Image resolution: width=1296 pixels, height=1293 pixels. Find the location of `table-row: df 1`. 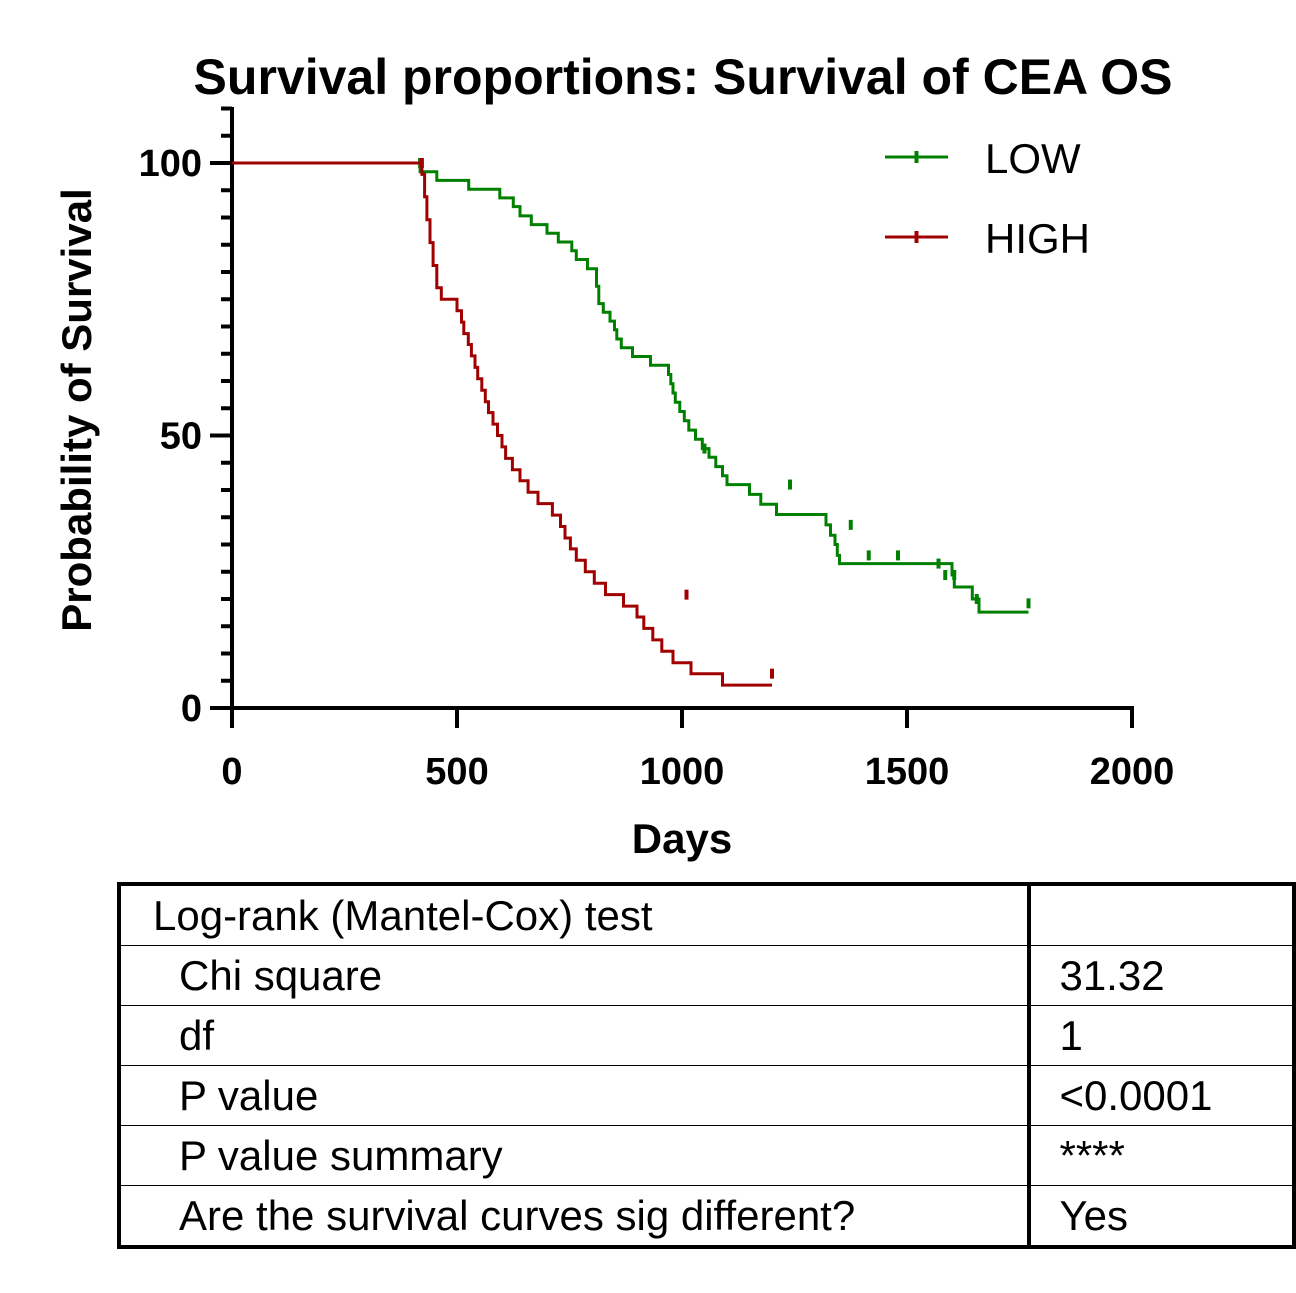

table-row: df 1 is located at coordinates (706, 1035).